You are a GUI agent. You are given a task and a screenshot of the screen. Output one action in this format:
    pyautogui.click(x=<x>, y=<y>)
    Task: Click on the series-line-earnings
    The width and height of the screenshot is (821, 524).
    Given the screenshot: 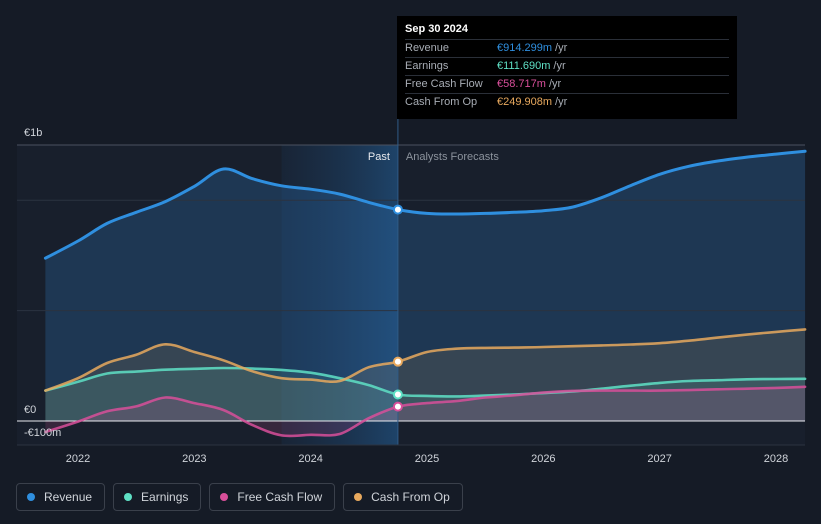 What is the action you would take?
    pyautogui.click(x=425, y=382)
    